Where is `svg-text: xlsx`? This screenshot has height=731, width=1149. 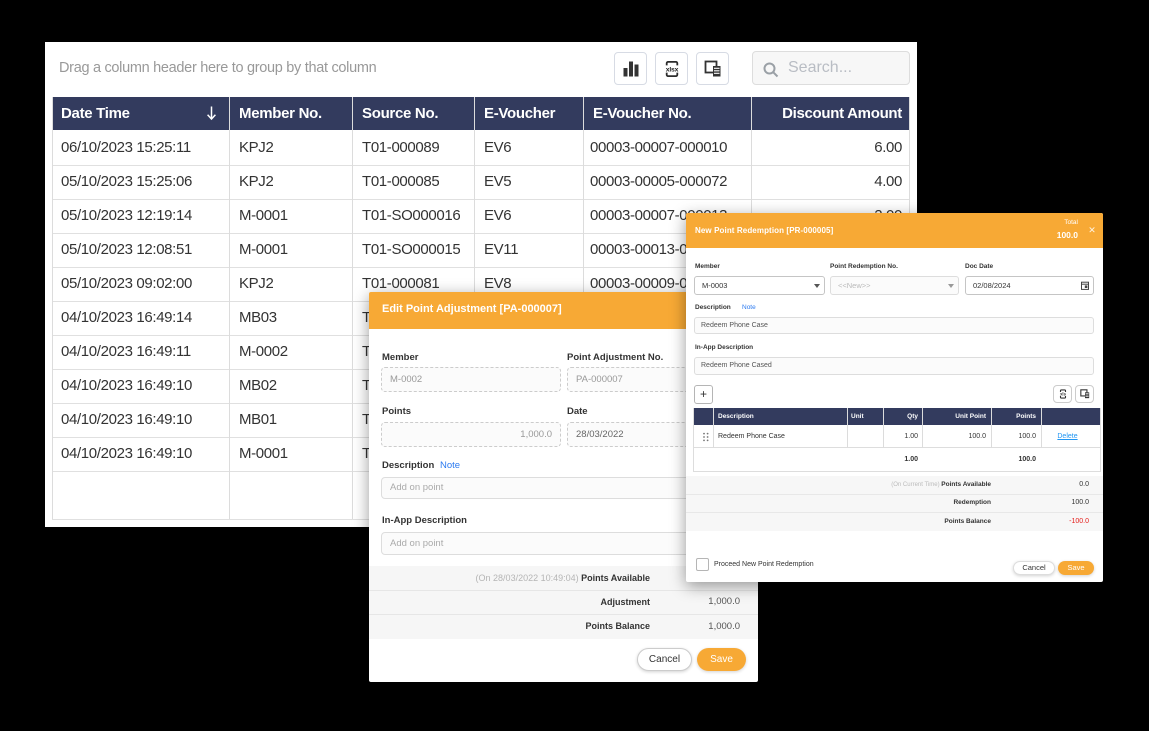 svg-text: xlsx is located at coordinates (672, 69).